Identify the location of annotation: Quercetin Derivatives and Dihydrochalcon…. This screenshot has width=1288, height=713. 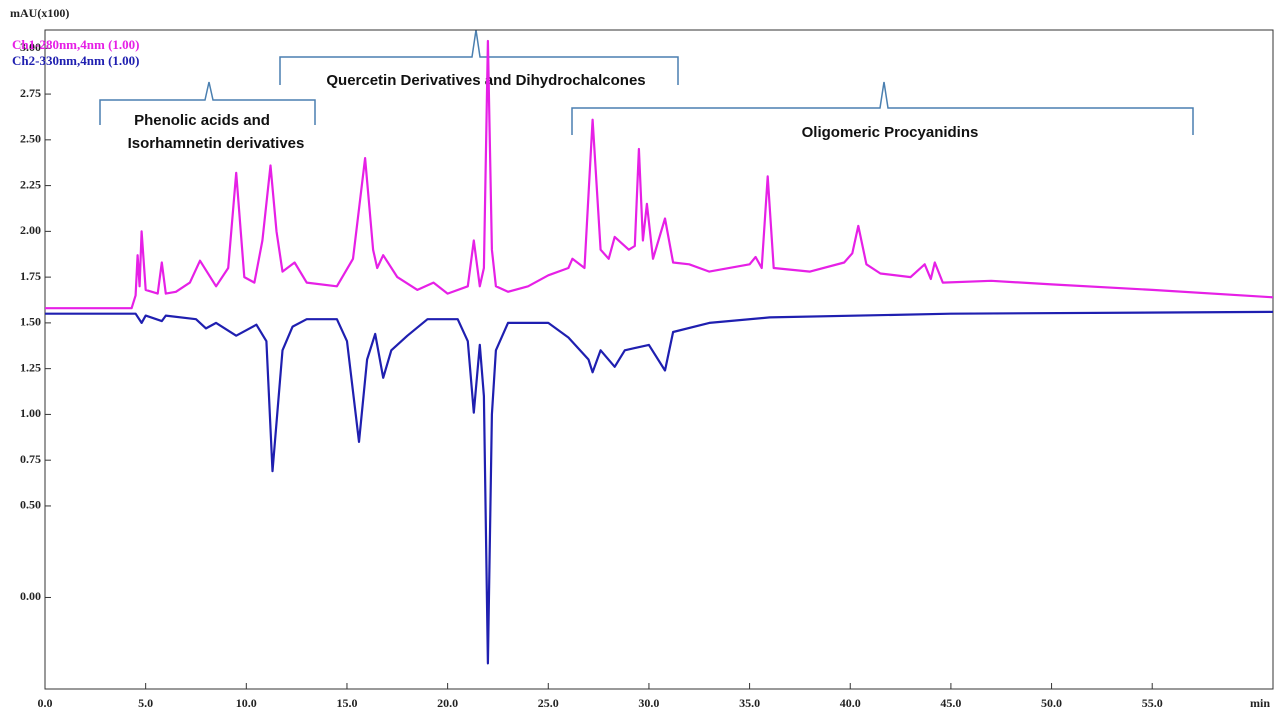
(485, 80).